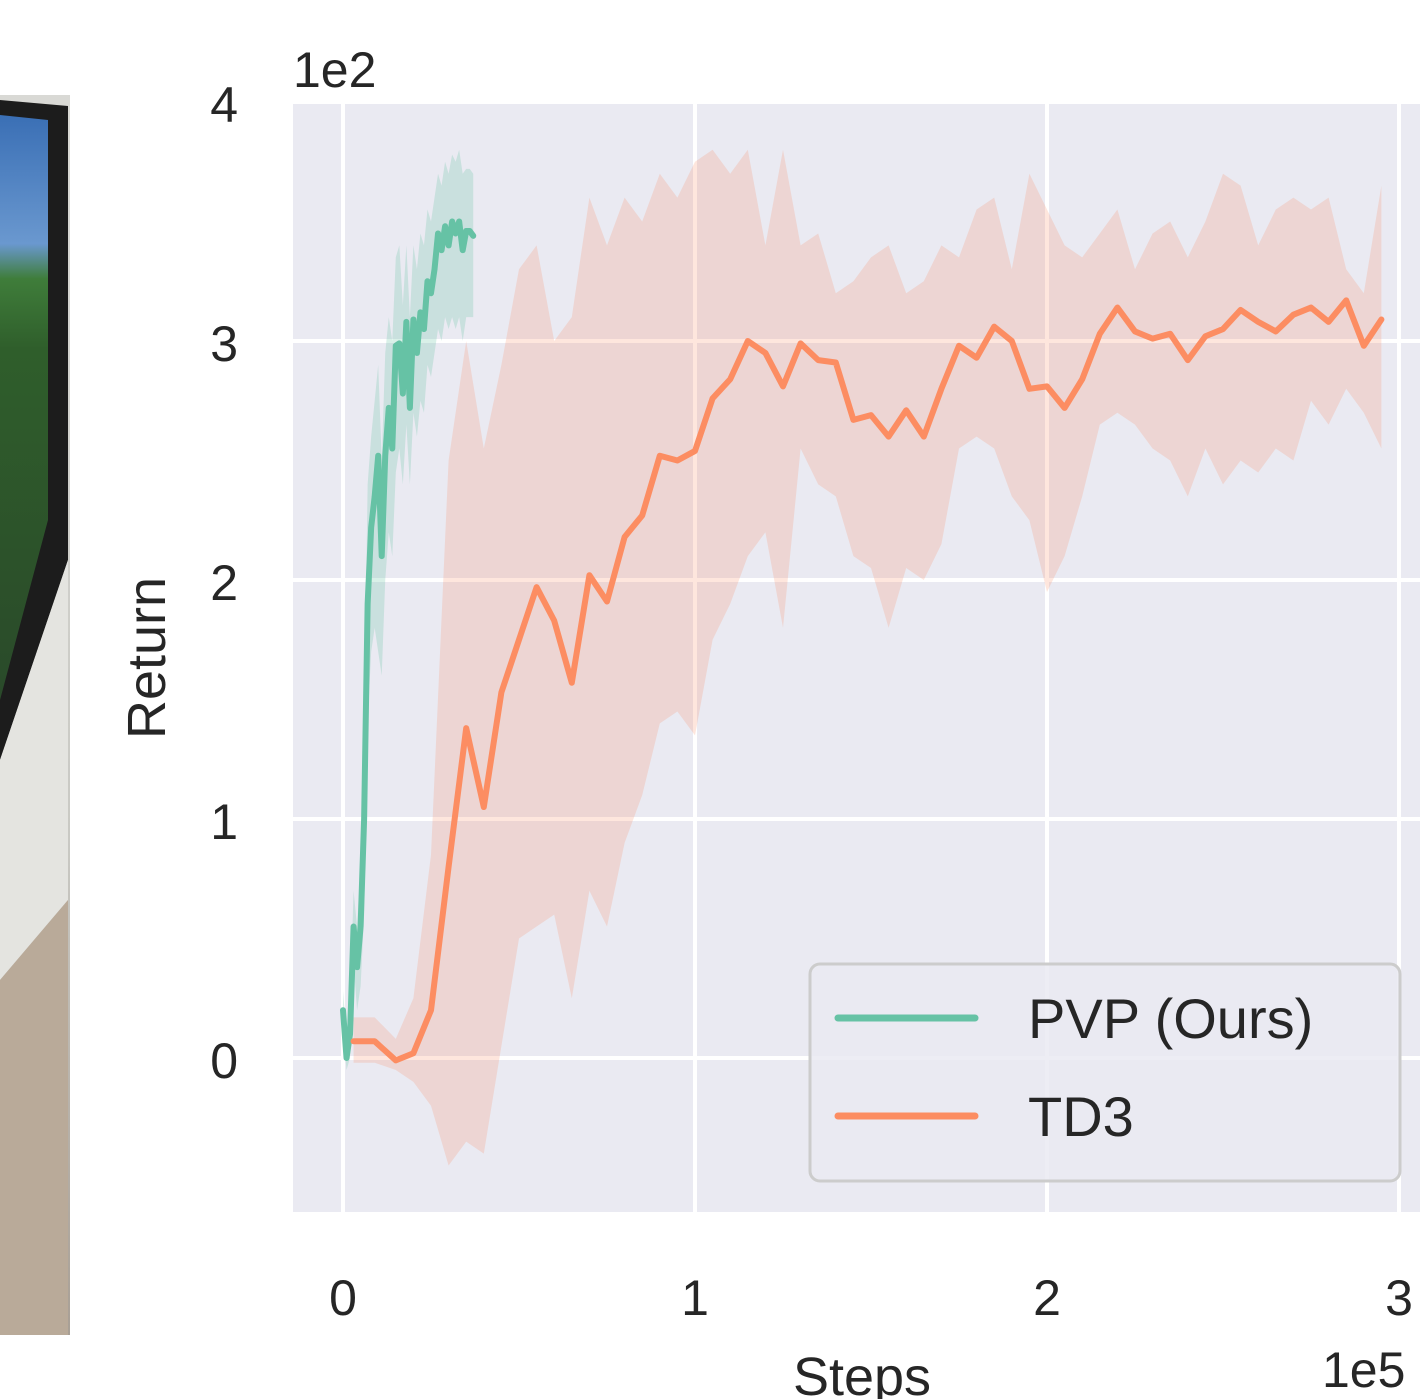 This screenshot has height=1399, width=1420. I want to click on x-tick-label-3: 3, so click(1399, 1298).